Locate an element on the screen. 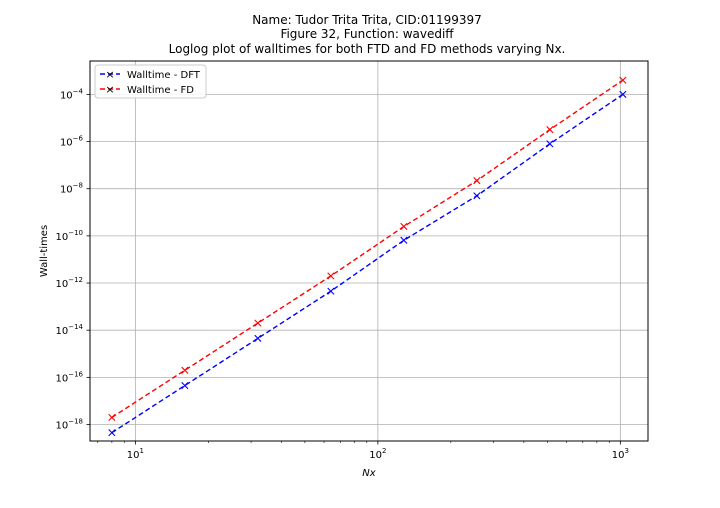 This screenshot has width=720, height=508. legend-label-fd: Walltime - FD is located at coordinates (160, 90).